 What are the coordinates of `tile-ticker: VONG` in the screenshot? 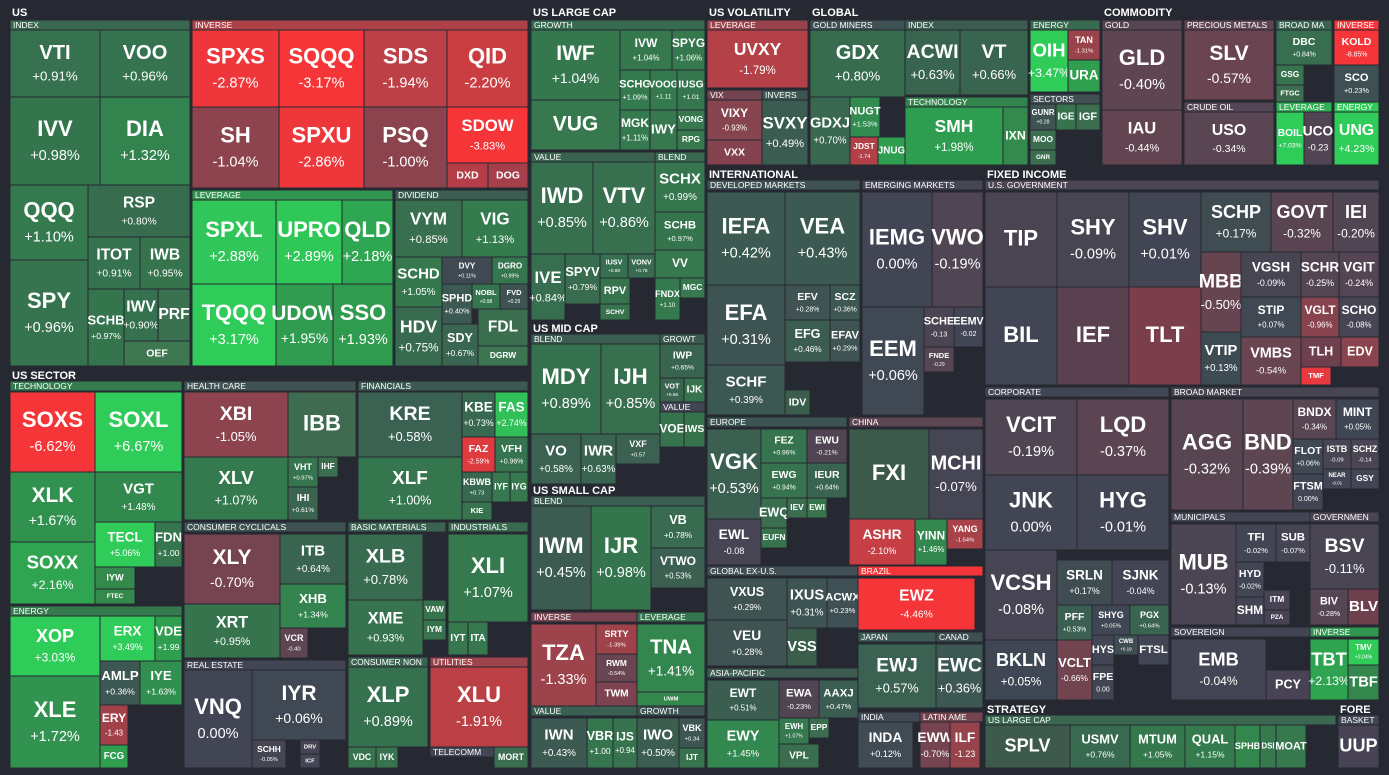 It's located at (691, 119).